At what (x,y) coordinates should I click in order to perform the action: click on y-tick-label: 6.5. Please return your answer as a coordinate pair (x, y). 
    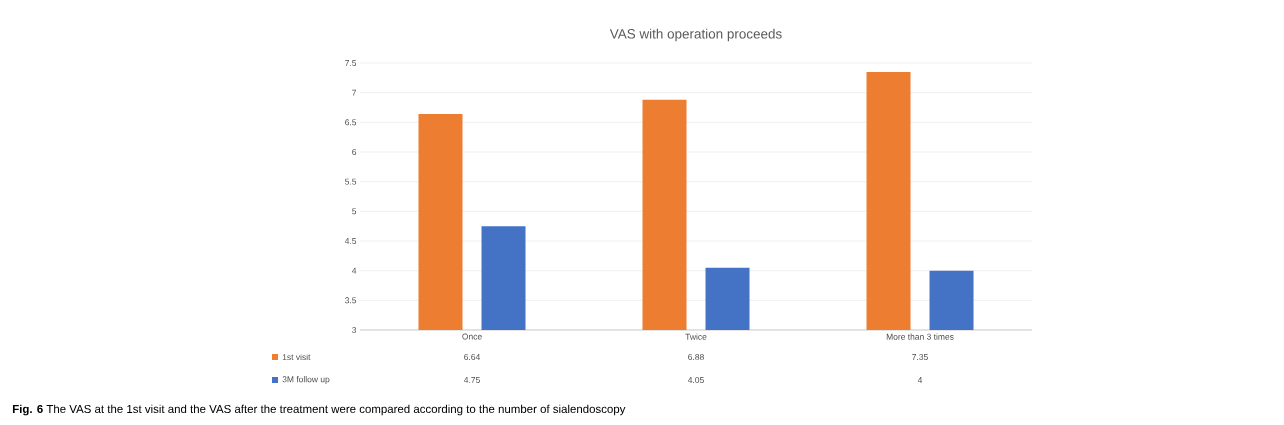
    Looking at the image, I should click on (351, 122).